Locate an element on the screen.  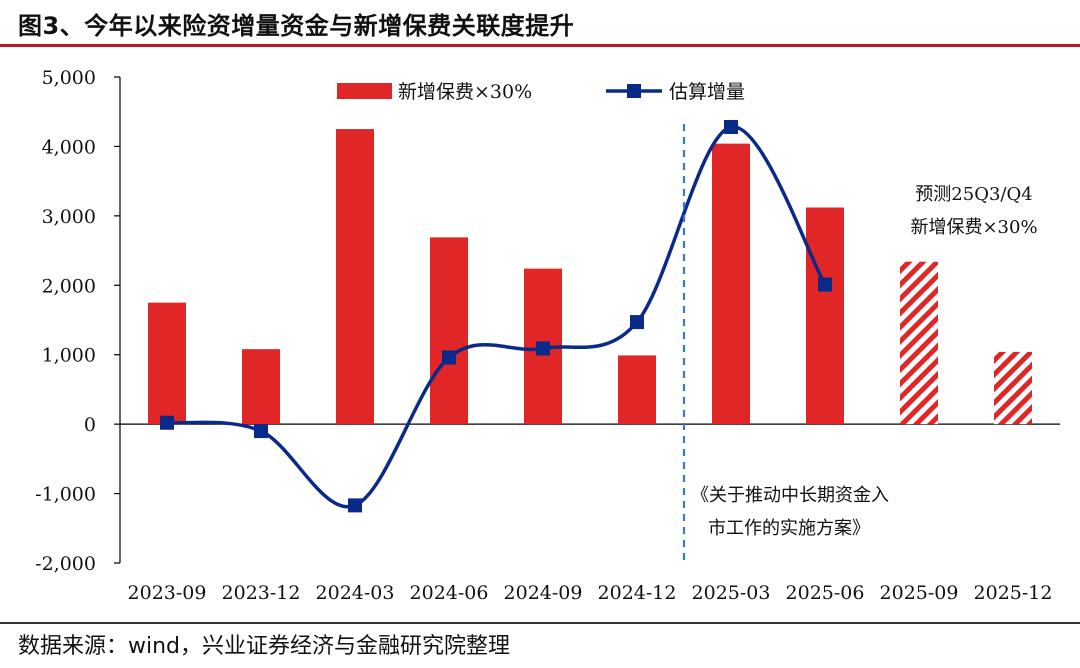
x-tick-label: 2025-12 is located at coordinates (1013, 593).